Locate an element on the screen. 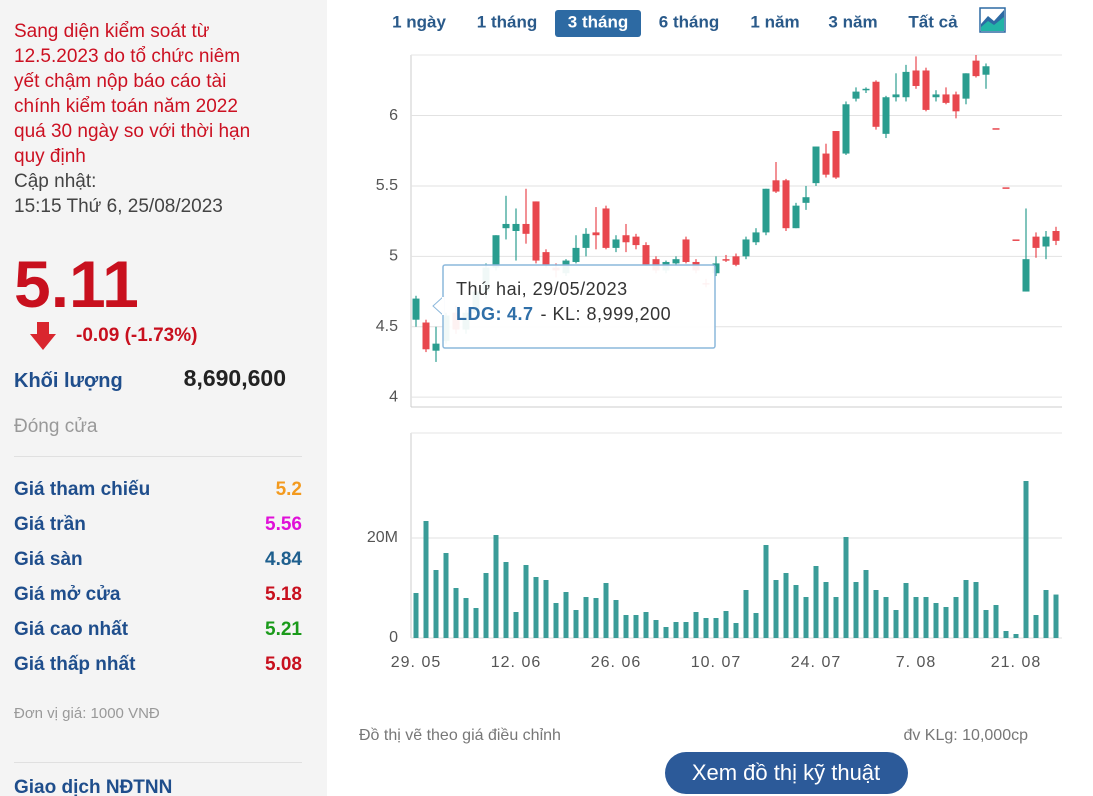 This screenshot has height=796, width=1093. stat-label: Giá cao nhất is located at coordinates (71, 629).